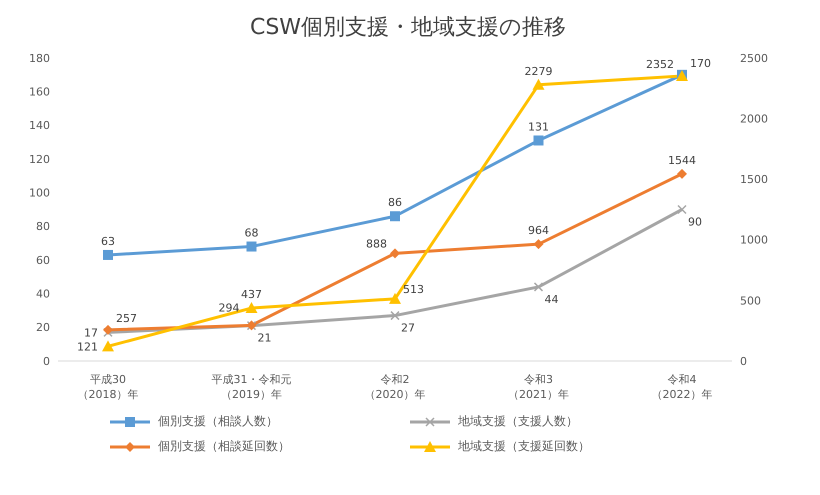 The height and width of the screenshot is (495, 820). Describe the element at coordinates (251, 295) in the screenshot. I see `data-label: 437` at that location.